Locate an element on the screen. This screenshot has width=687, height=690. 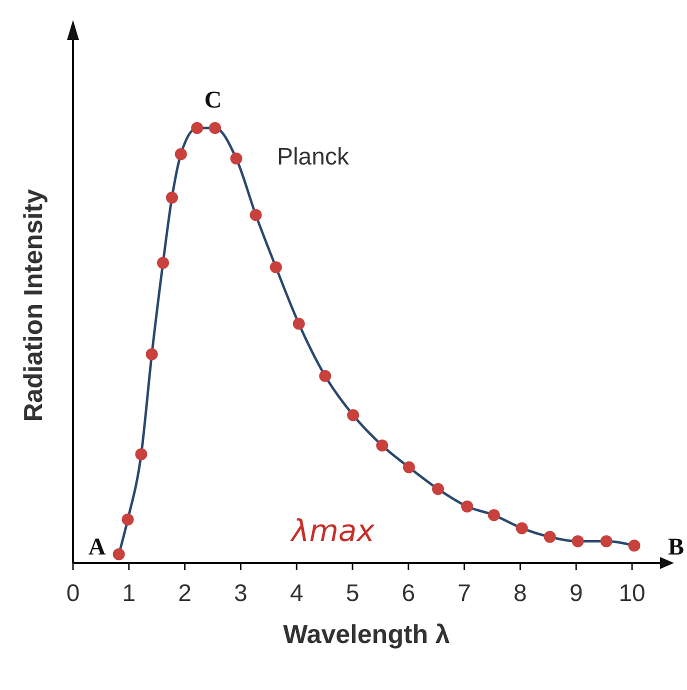
x-tick-label: 1 is located at coordinates (129, 593).